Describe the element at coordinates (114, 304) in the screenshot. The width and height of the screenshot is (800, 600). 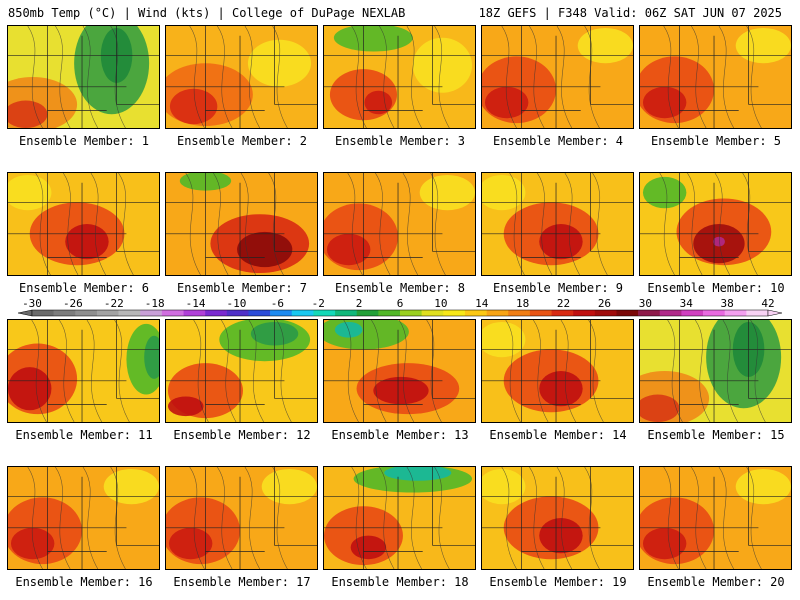
I see `colorbar-tick-label: -22` at that location.